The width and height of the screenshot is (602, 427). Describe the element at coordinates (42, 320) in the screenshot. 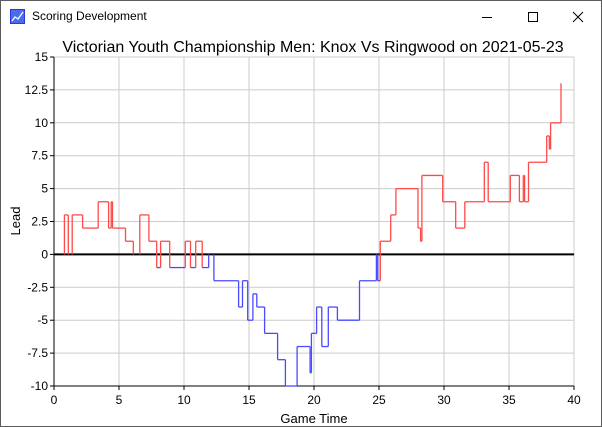

I see `y-tick-label: -5` at that location.